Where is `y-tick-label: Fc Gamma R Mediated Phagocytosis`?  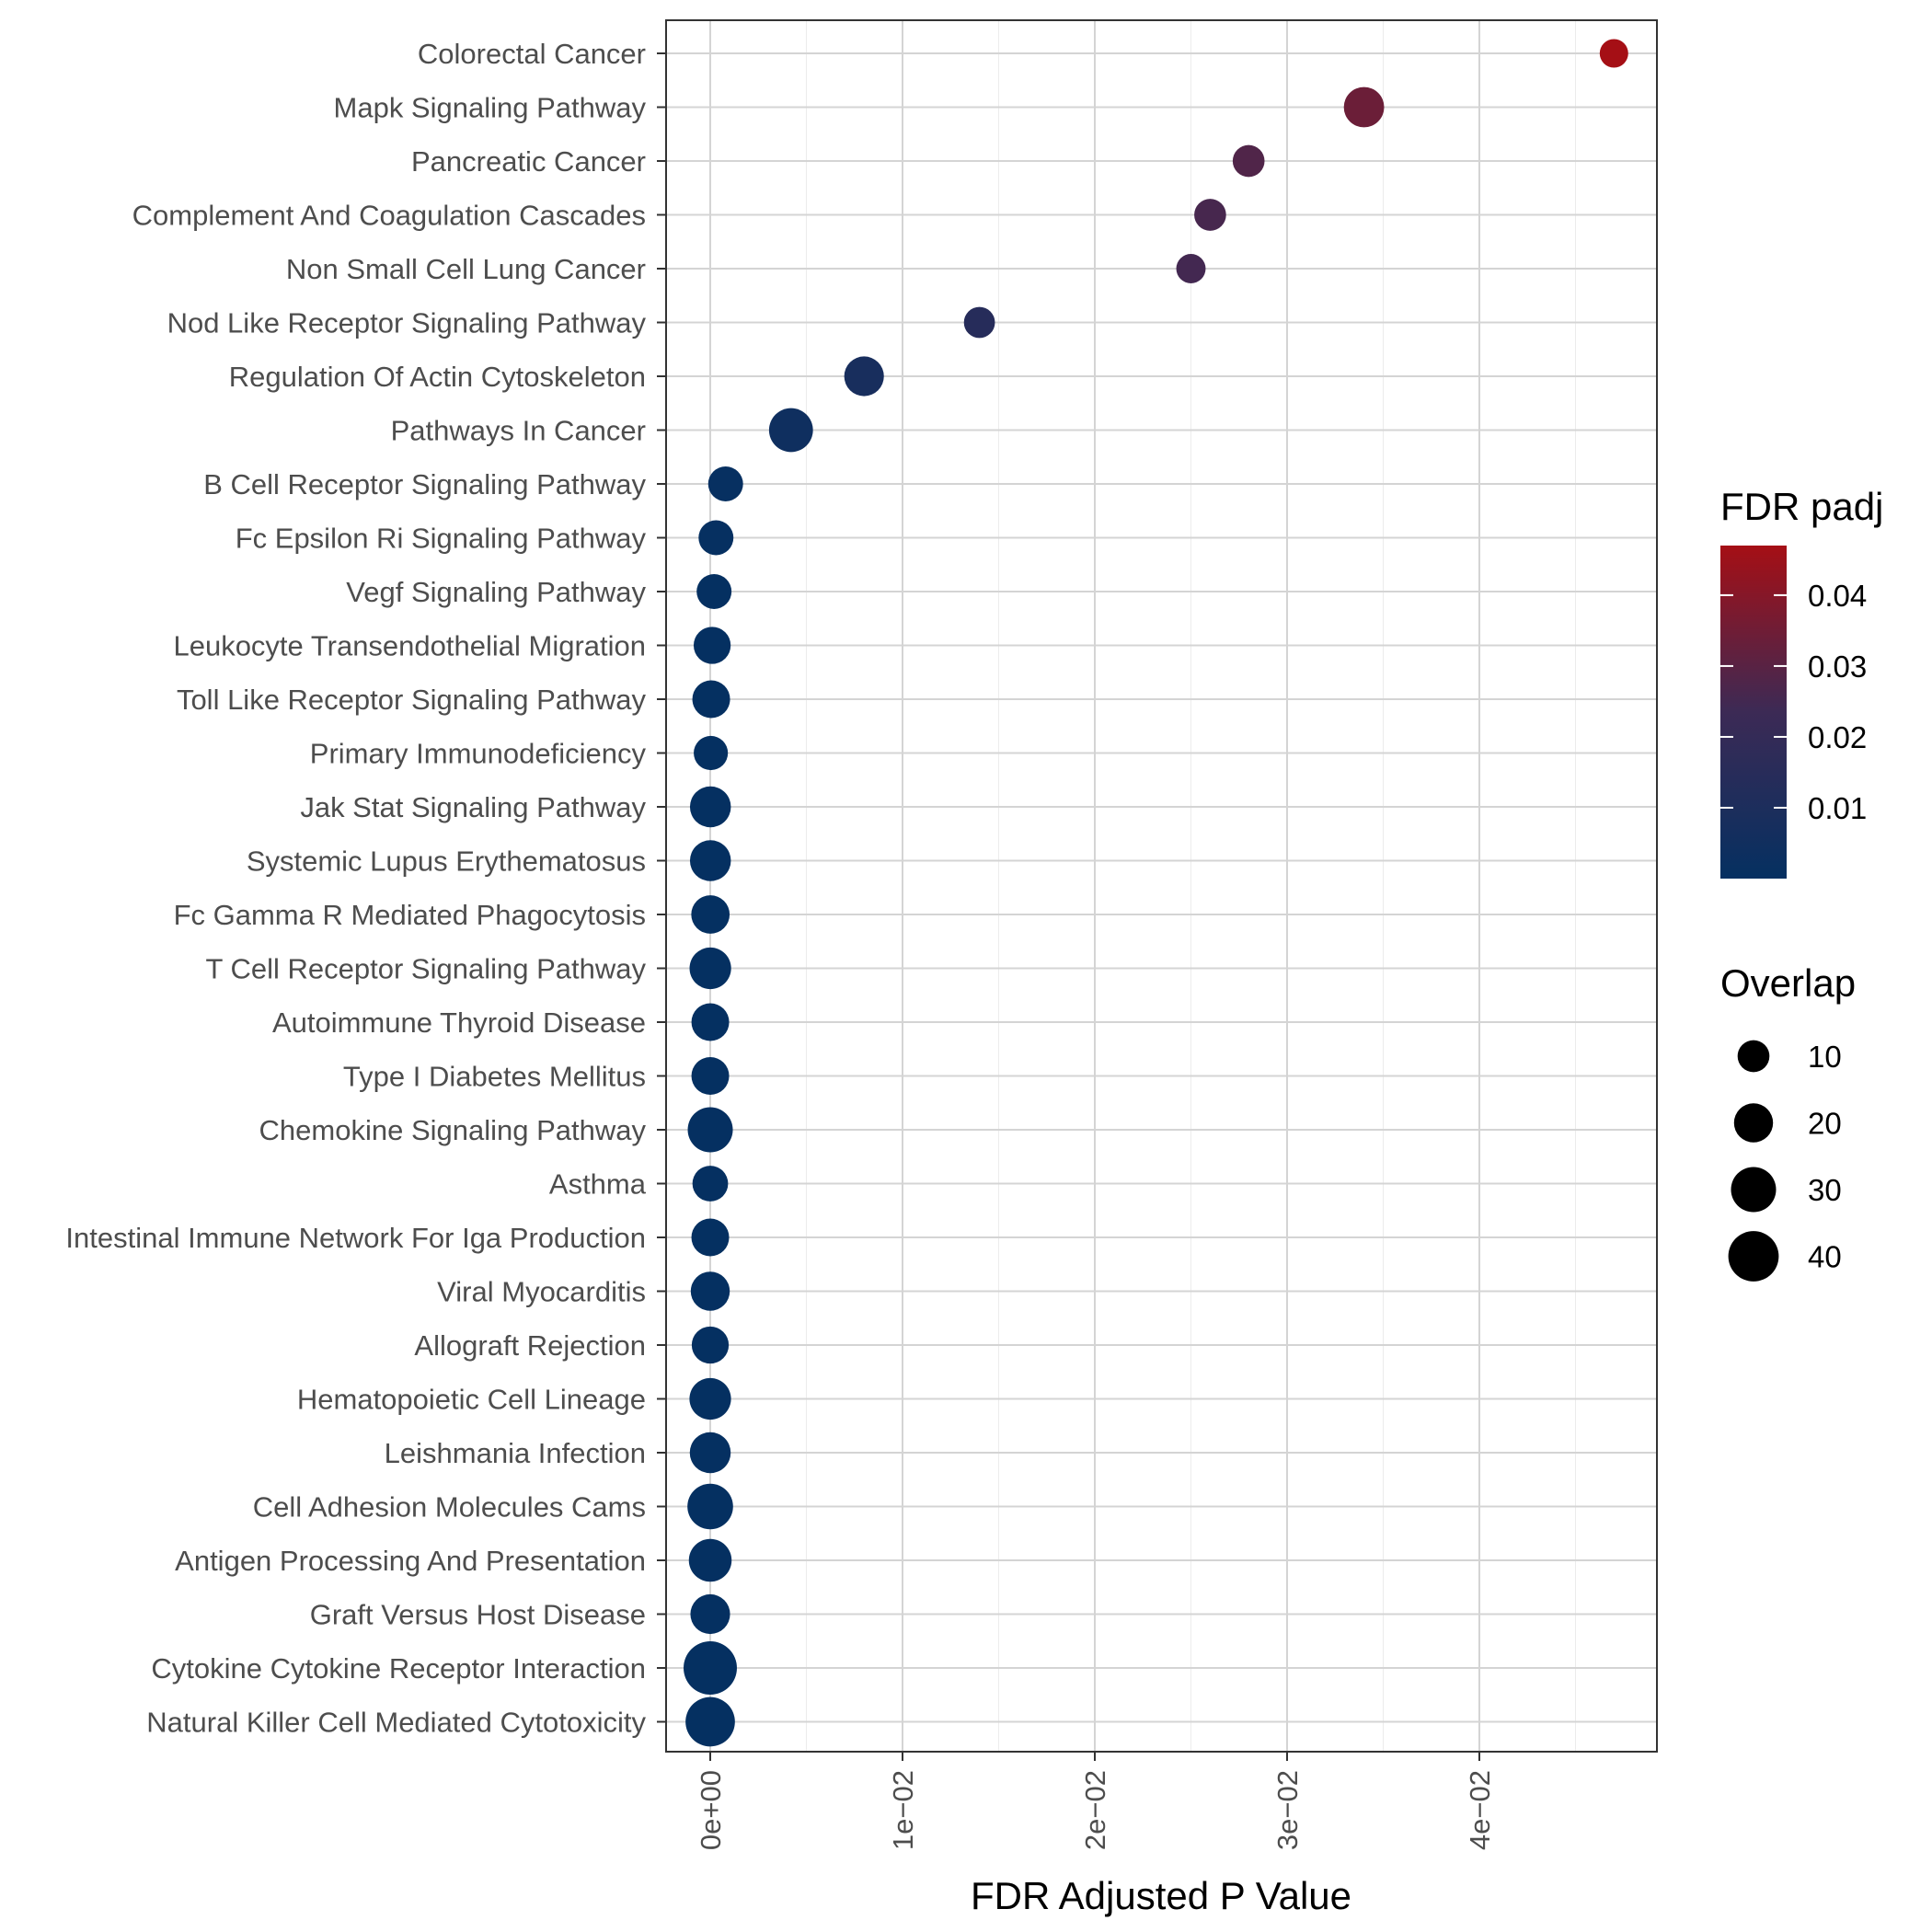
y-tick-label: Fc Gamma R Mediated Phagocytosis is located at coordinates (410, 915).